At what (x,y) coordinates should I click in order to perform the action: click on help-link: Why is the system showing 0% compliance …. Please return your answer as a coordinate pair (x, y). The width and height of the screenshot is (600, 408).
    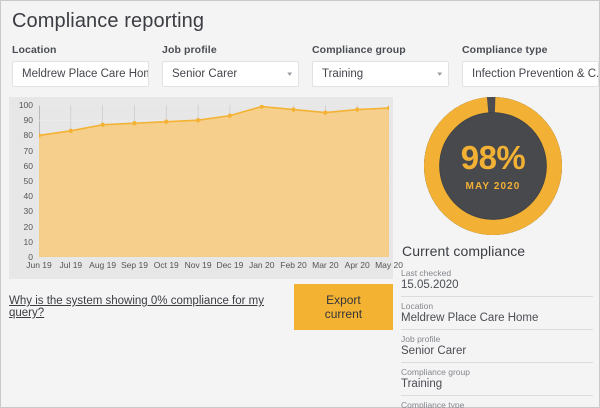
    Looking at the image, I should click on (137, 307).